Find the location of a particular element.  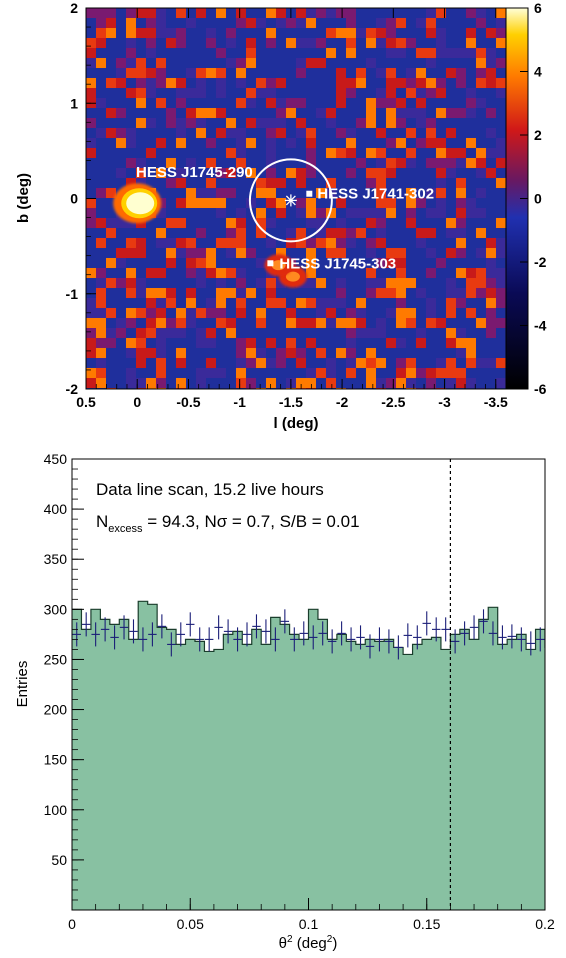

source-label-j1741-302: HESS J1741-302 is located at coordinates (375, 194).